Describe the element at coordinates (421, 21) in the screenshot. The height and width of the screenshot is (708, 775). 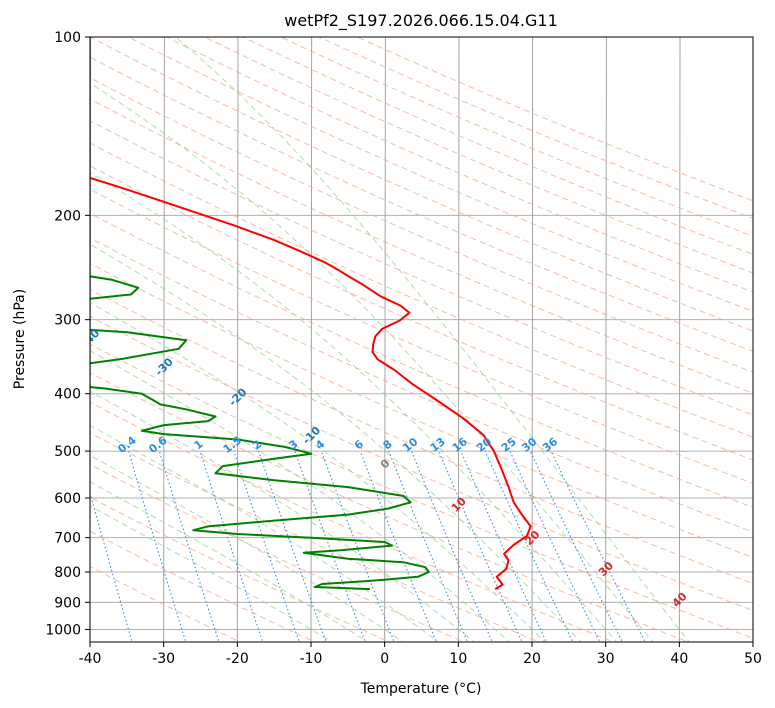
I see `chart-title: wetPf2_S197.2026.066.15.04.G11` at that location.